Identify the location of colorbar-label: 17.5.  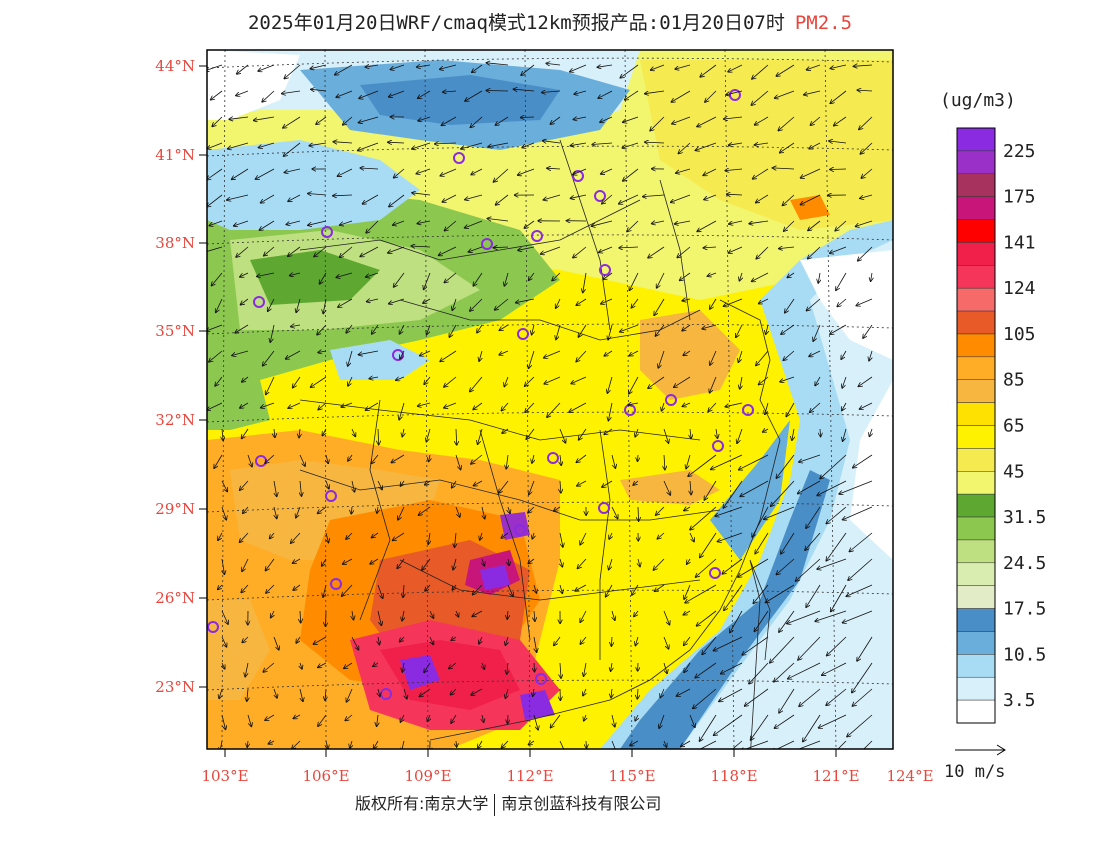
(1024, 609).